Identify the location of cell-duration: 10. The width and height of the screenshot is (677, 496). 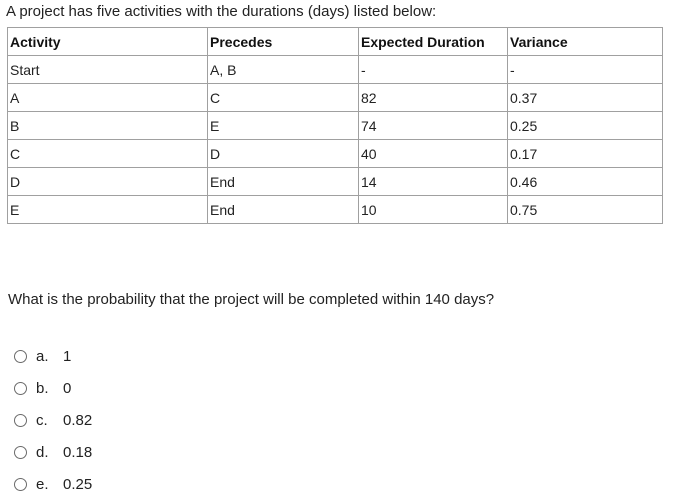
(433, 209).